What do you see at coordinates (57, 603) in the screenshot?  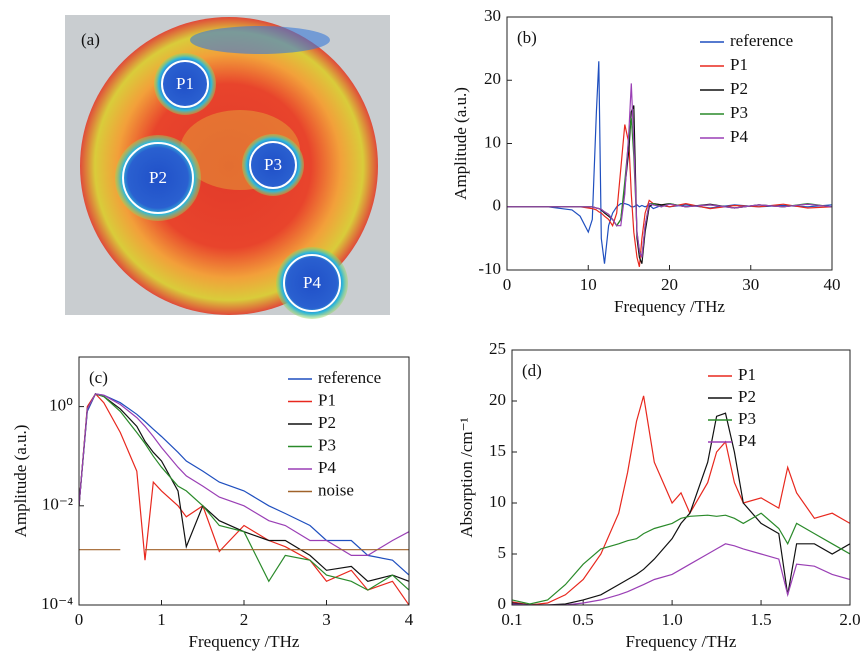 I see `y-tick-label: 10⁻⁴` at bounding box center [57, 603].